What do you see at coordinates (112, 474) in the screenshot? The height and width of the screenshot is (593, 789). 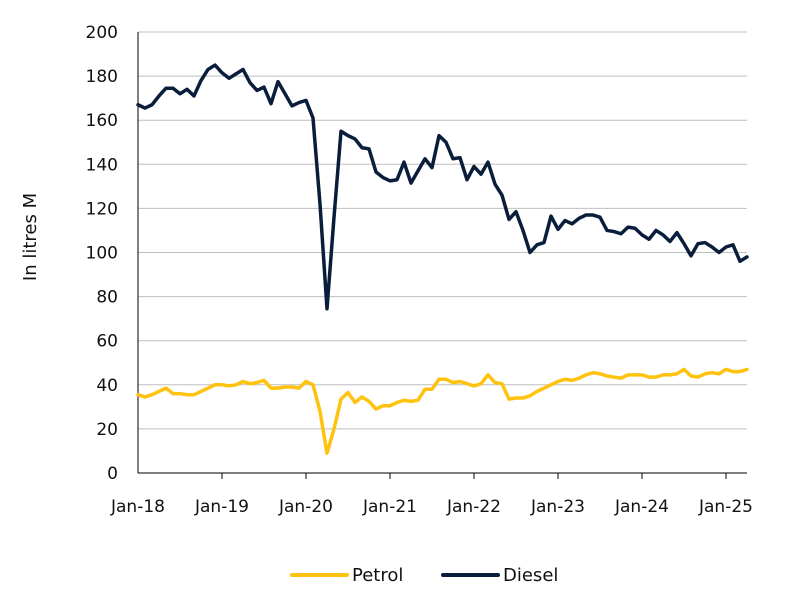 I see `y-tick-label: 0` at bounding box center [112, 474].